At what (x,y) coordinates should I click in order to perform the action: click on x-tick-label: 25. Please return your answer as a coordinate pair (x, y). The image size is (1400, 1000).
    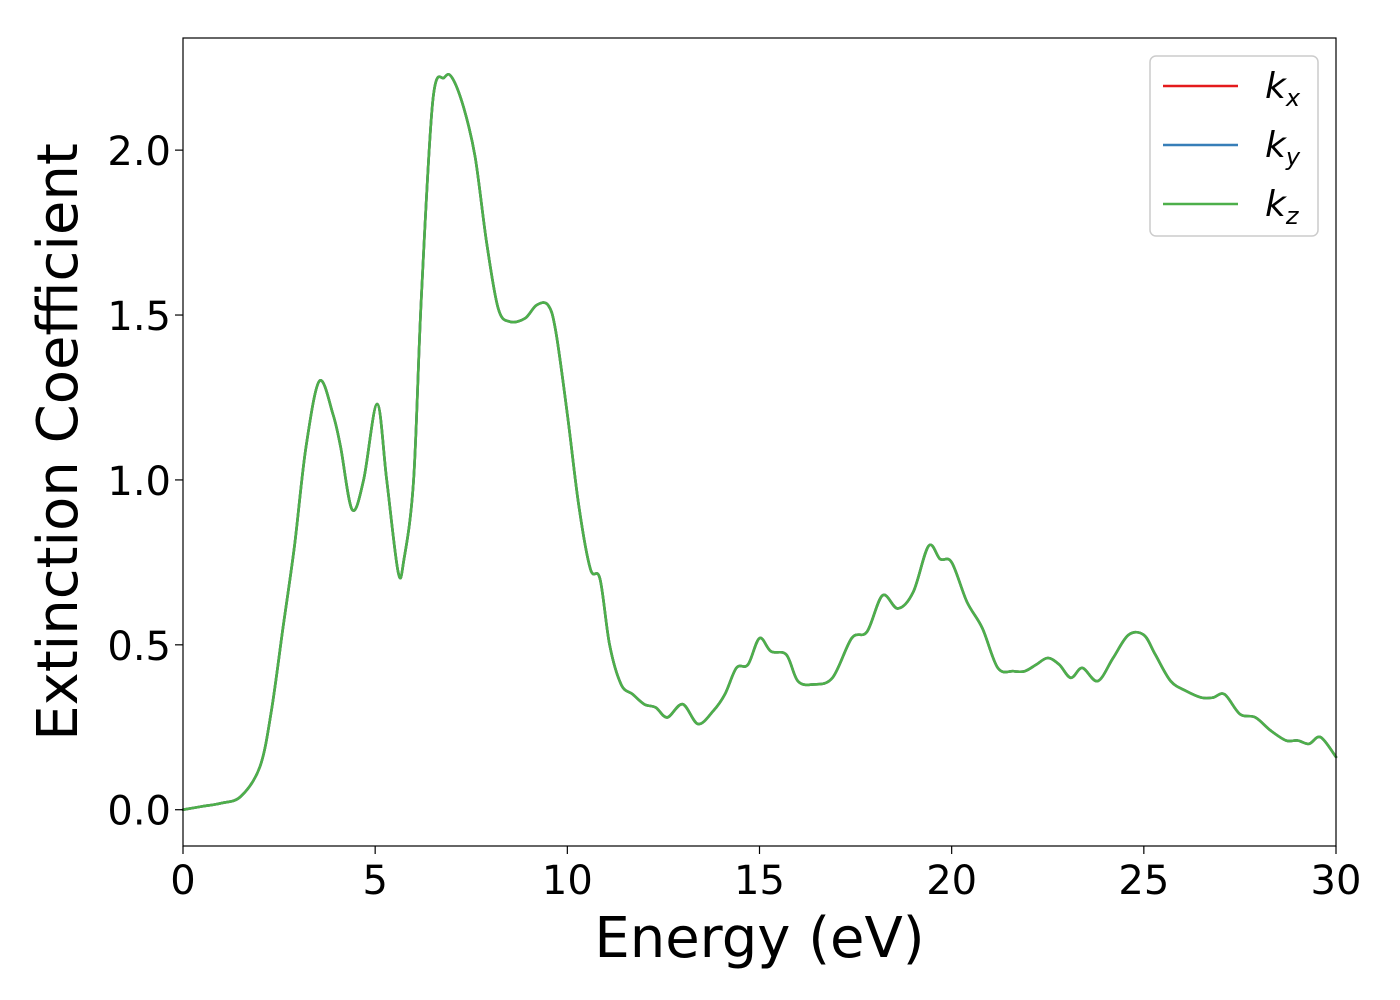
    Looking at the image, I should click on (1143, 881).